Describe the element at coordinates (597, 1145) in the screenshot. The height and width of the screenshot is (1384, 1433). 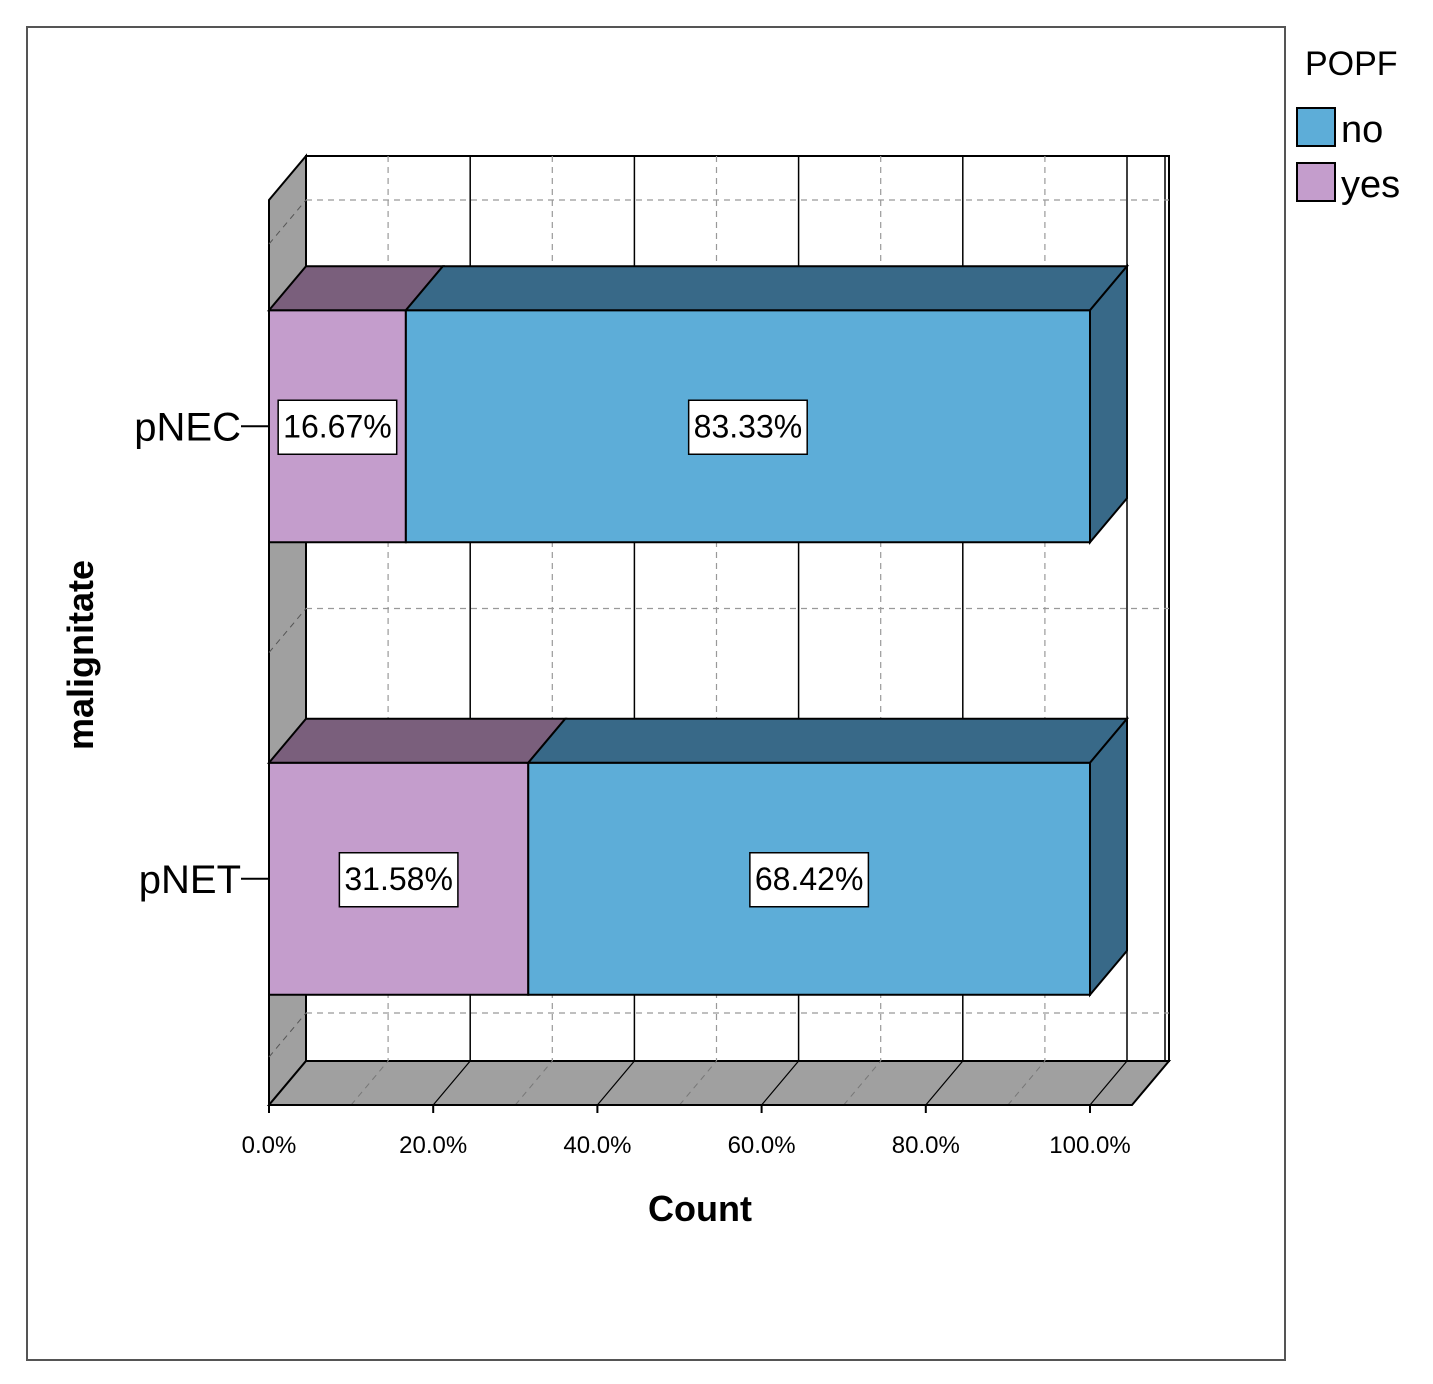
I see `x-tick-label: 40.0%` at that location.